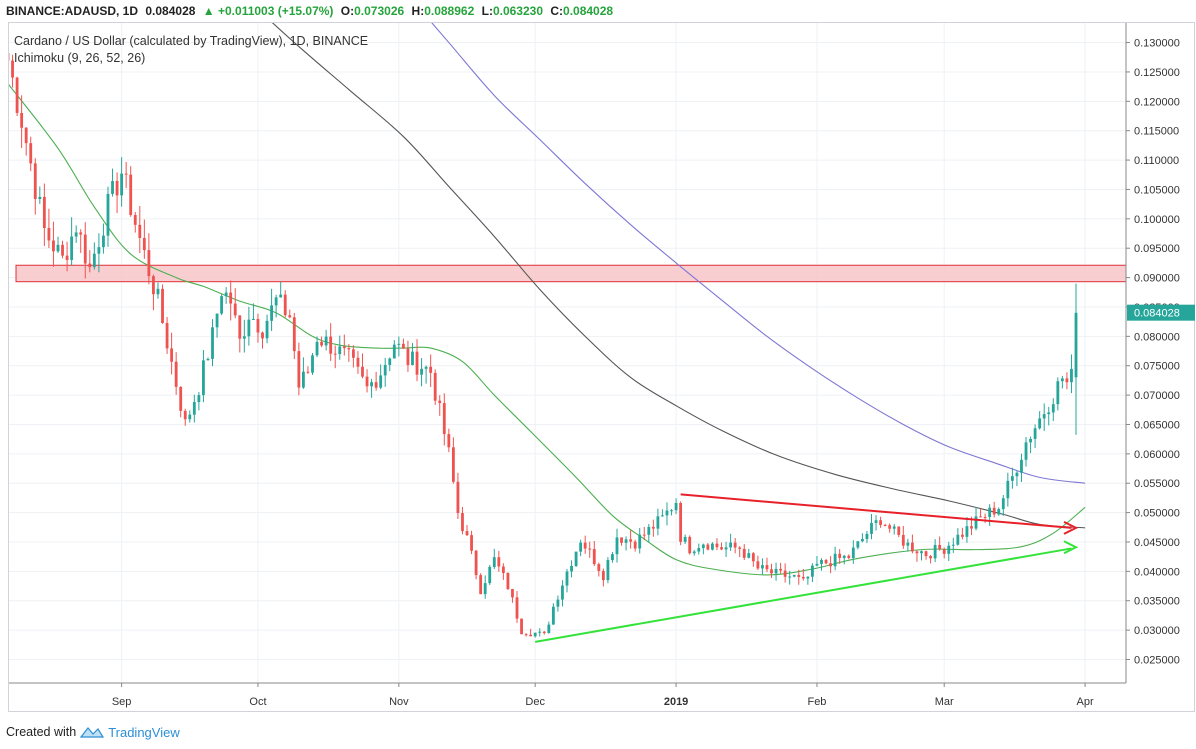  I want to click on open-value: 0.073026, so click(379, 11).